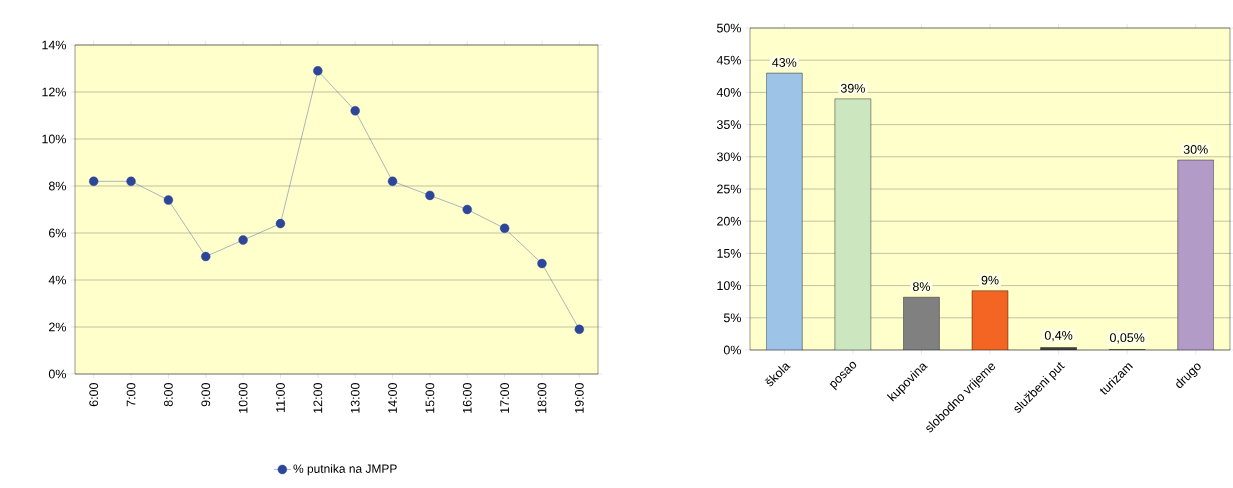 This screenshot has width=1233, height=488. Describe the element at coordinates (57, 280) in the screenshot. I see `y-tick-label: 4%` at that location.